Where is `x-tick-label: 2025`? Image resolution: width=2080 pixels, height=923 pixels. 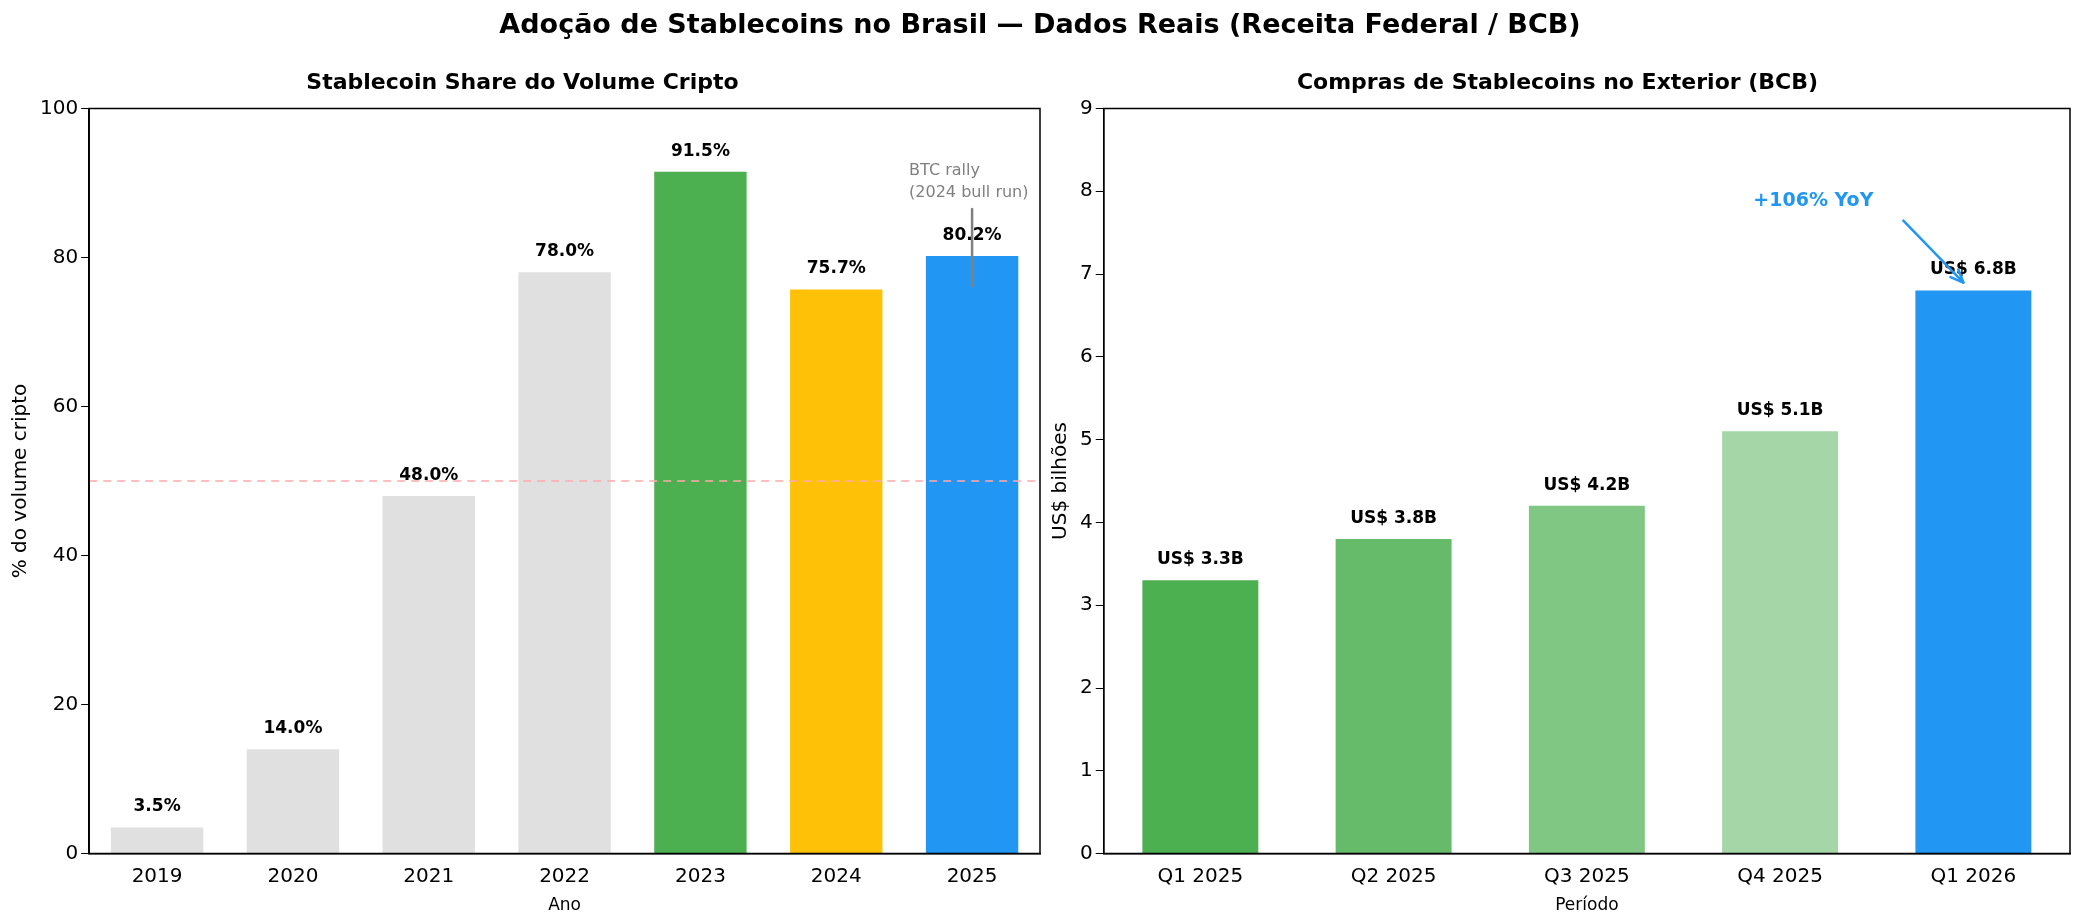
x-tick-label: 2025 is located at coordinates (972, 874).